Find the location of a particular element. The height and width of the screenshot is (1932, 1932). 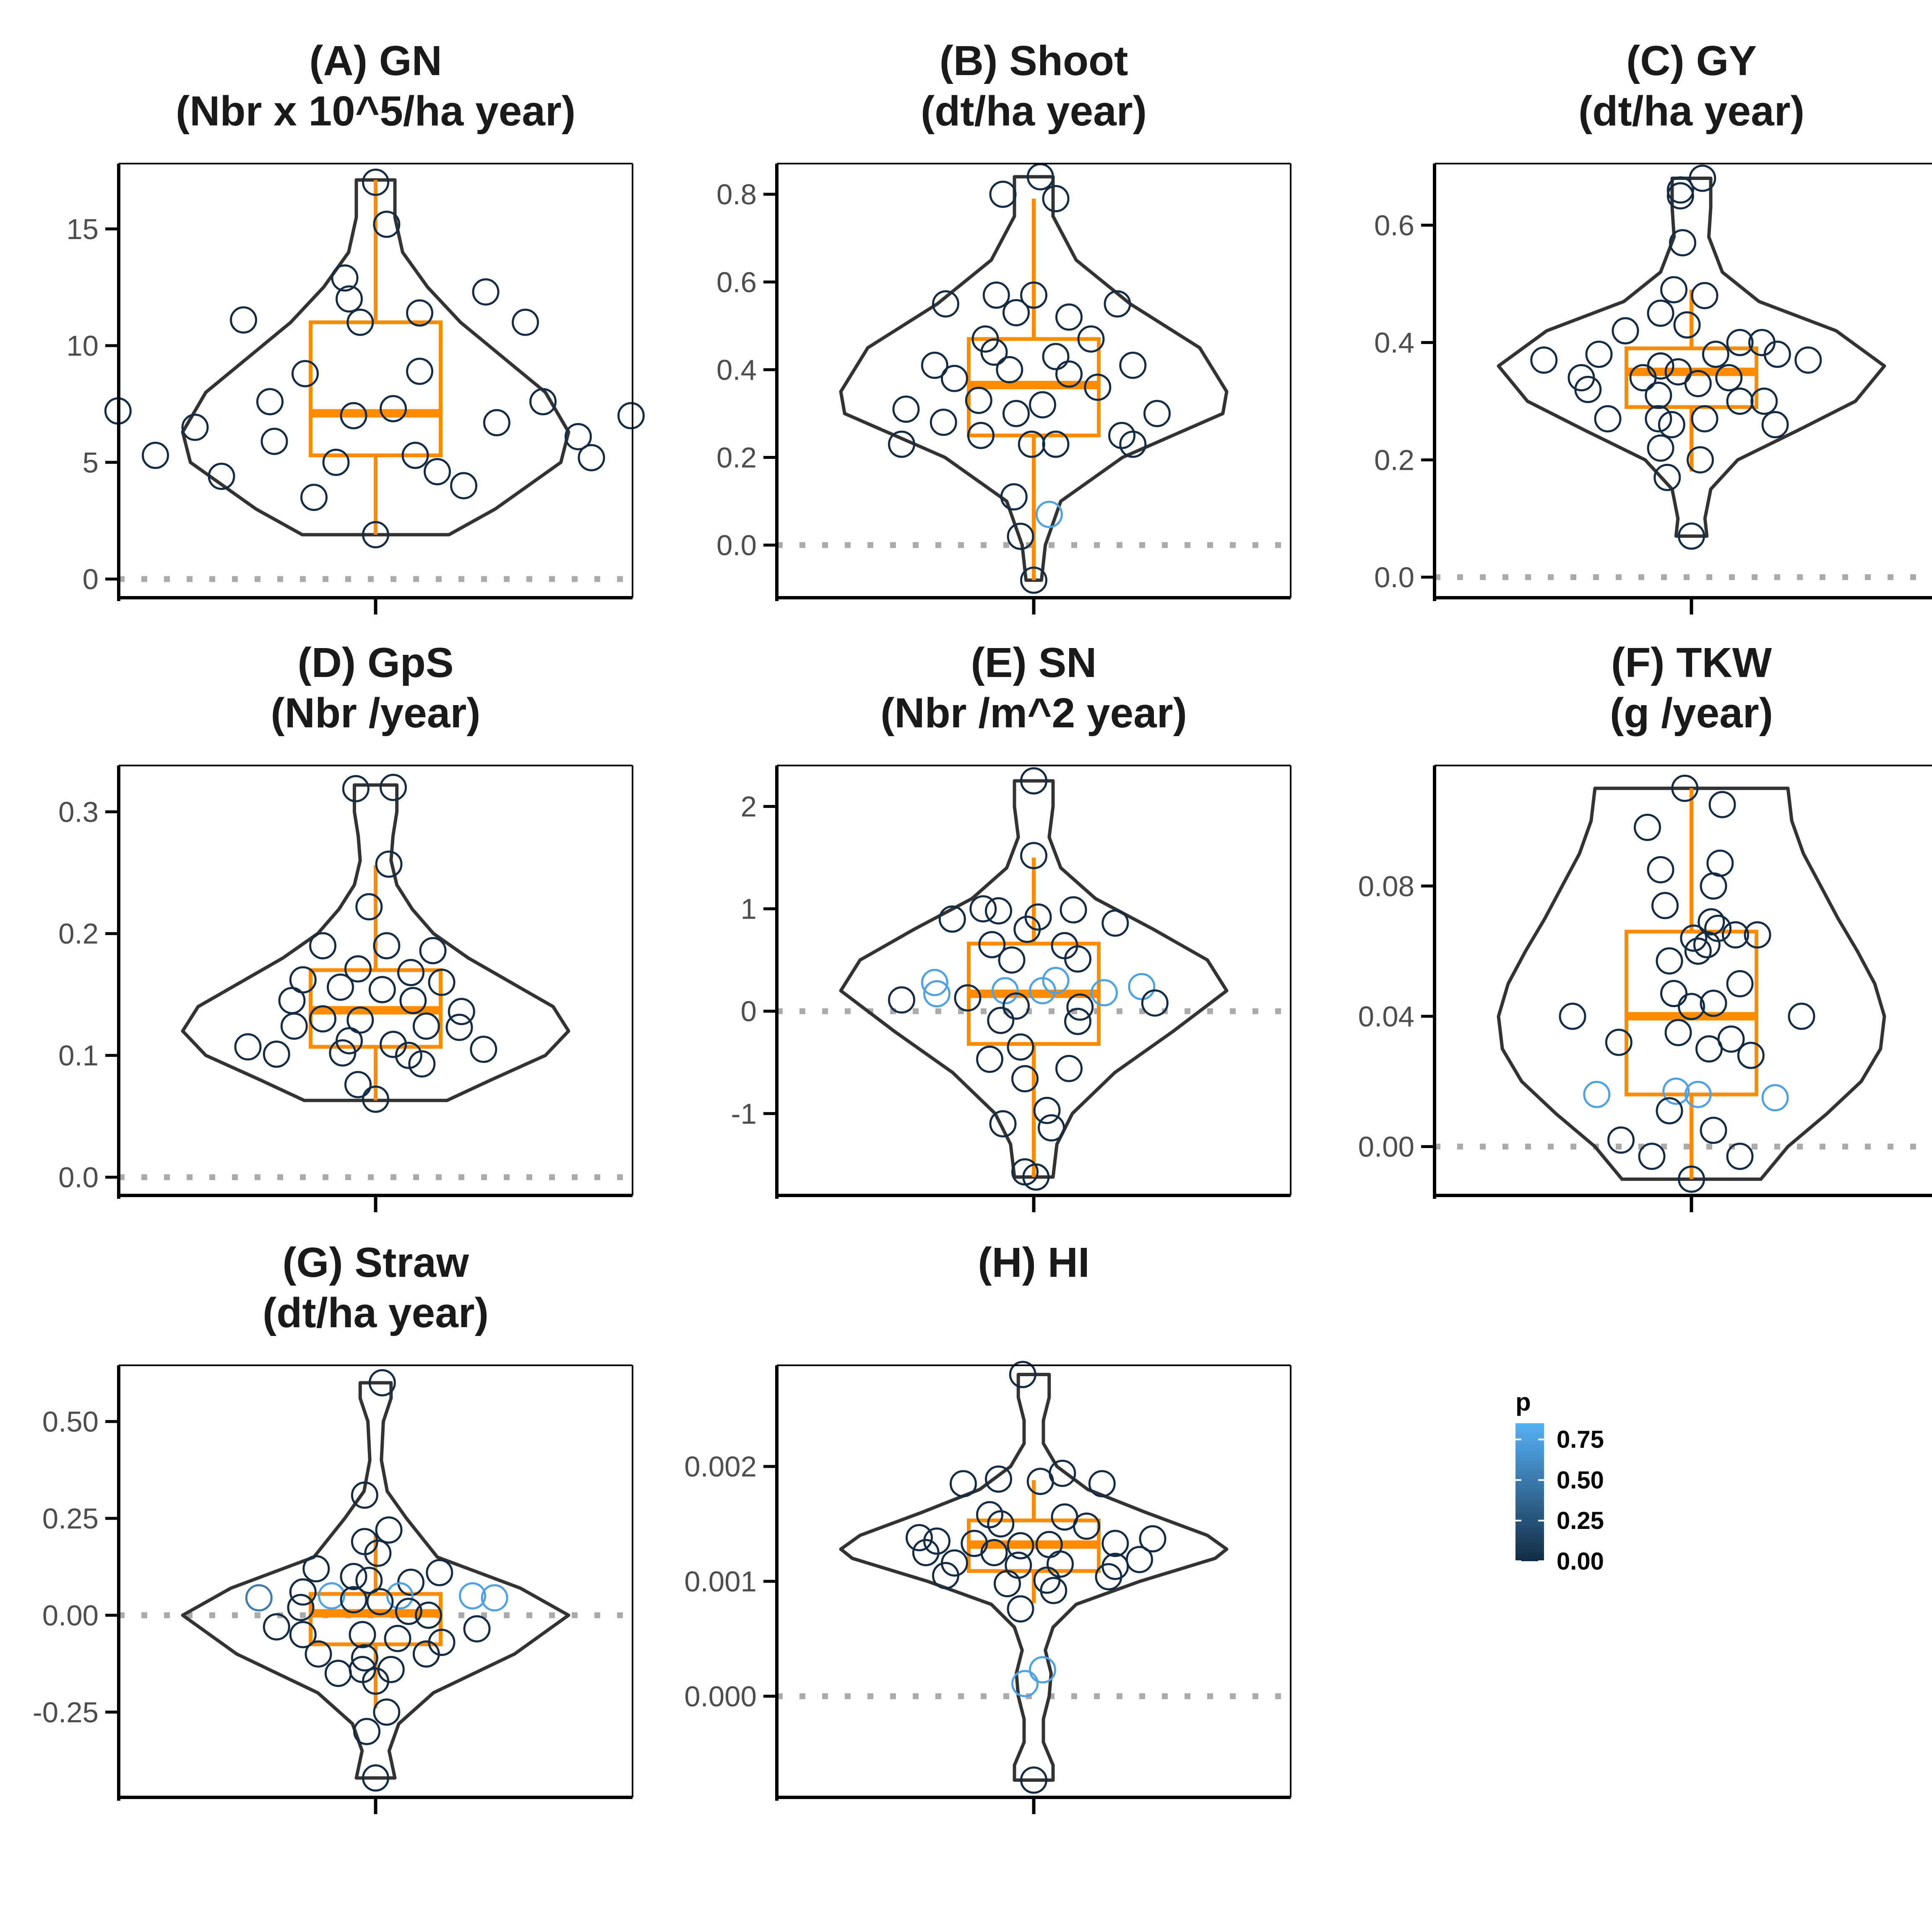

panel-c: (C) GY(dt/ha year) 0.0 0.2 0.4 0.6 is located at coordinates (1653, 325).